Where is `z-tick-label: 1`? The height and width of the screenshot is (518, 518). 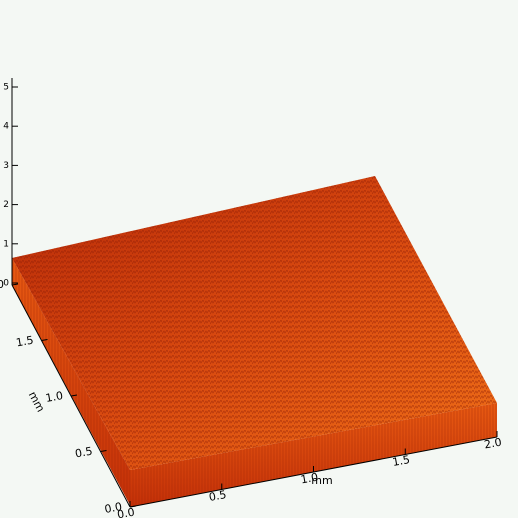
z-tick-label: 1 is located at coordinates (6, 244).